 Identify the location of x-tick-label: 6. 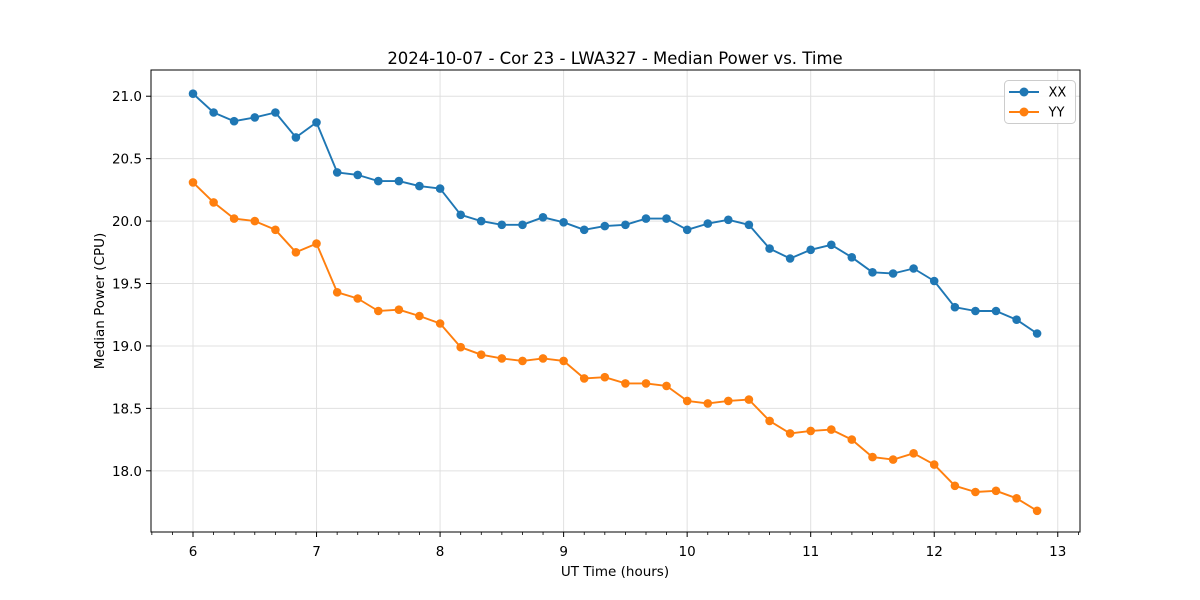
(193, 552).